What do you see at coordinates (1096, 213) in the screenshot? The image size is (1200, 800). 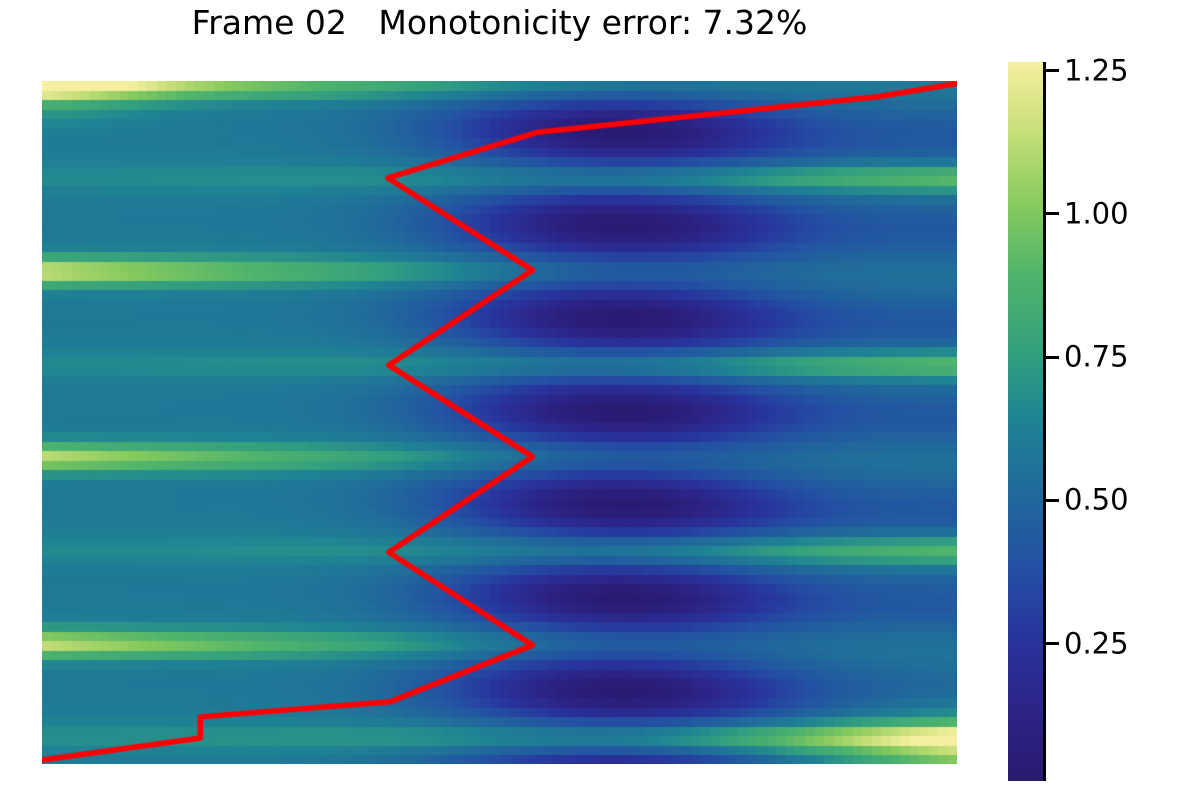 I see `colorbar-tick-label: 1.00` at bounding box center [1096, 213].